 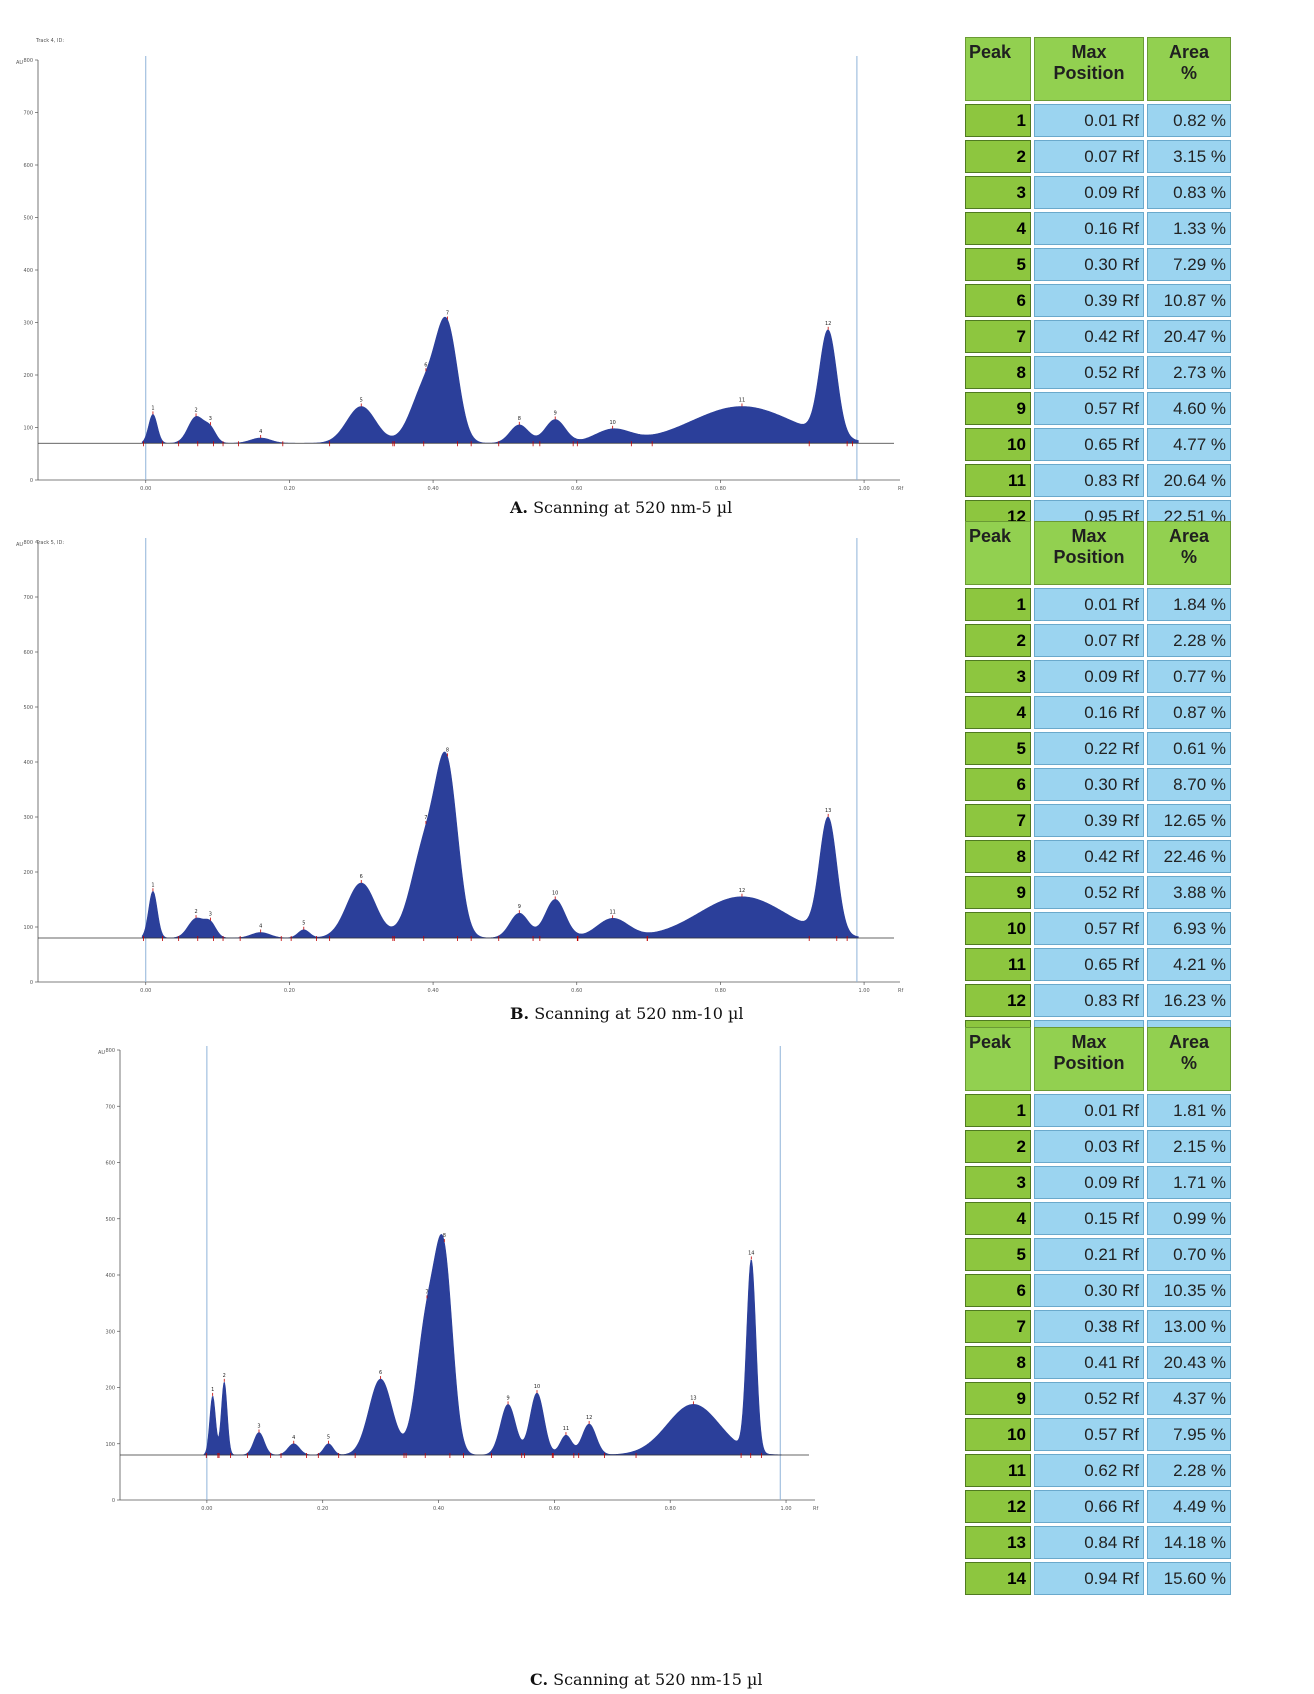 I want to click on table-row: 3 0.09 Rf 1.71 %, so click(x=1098, y=1182).